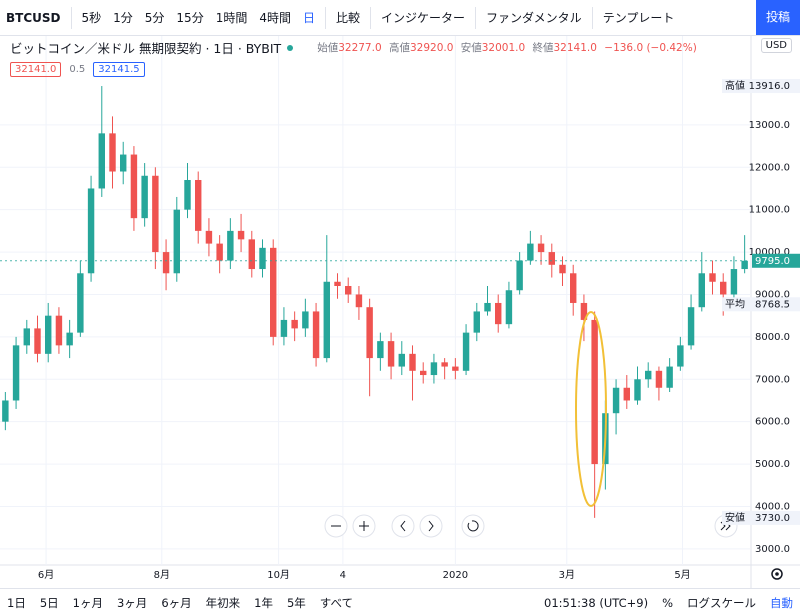  Describe the element at coordinates (682, 575) in the screenshot. I see `x-tick-label: 5月` at that location.